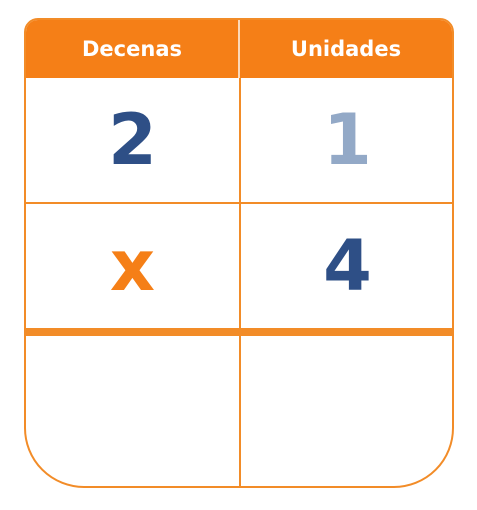 The width and height of the screenshot is (477, 510). What do you see at coordinates (132, 266) in the screenshot?
I see `multiply-operator: x` at bounding box center [132, 266].